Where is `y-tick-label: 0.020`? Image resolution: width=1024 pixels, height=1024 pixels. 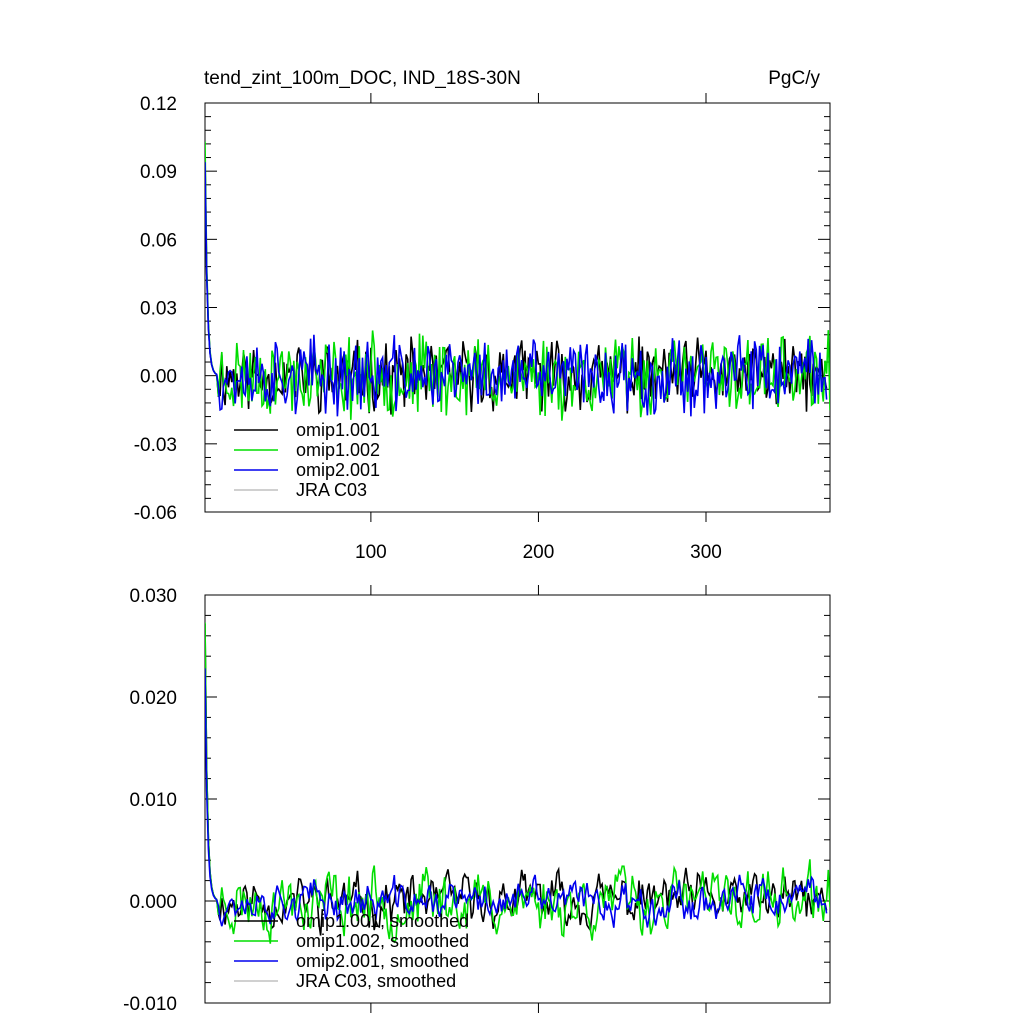 y-tick-label: 0.020 is located at coordinates (153, 698).